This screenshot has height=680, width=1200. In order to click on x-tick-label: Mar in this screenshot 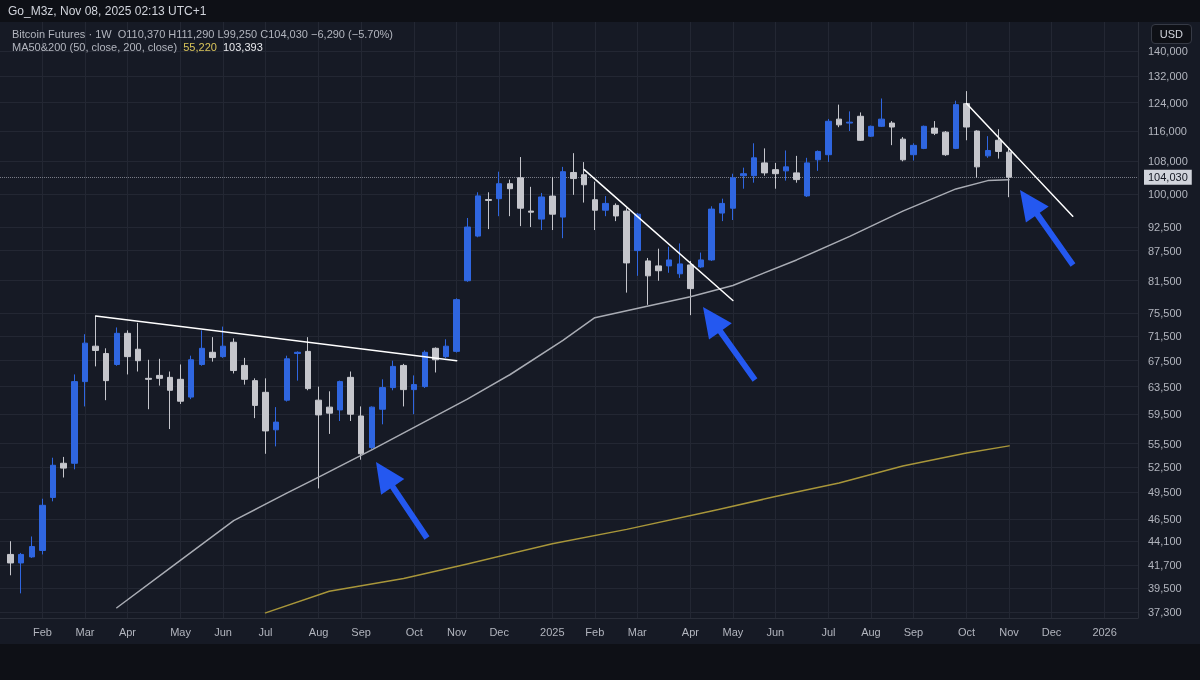, I will do `click(85, 631)`.